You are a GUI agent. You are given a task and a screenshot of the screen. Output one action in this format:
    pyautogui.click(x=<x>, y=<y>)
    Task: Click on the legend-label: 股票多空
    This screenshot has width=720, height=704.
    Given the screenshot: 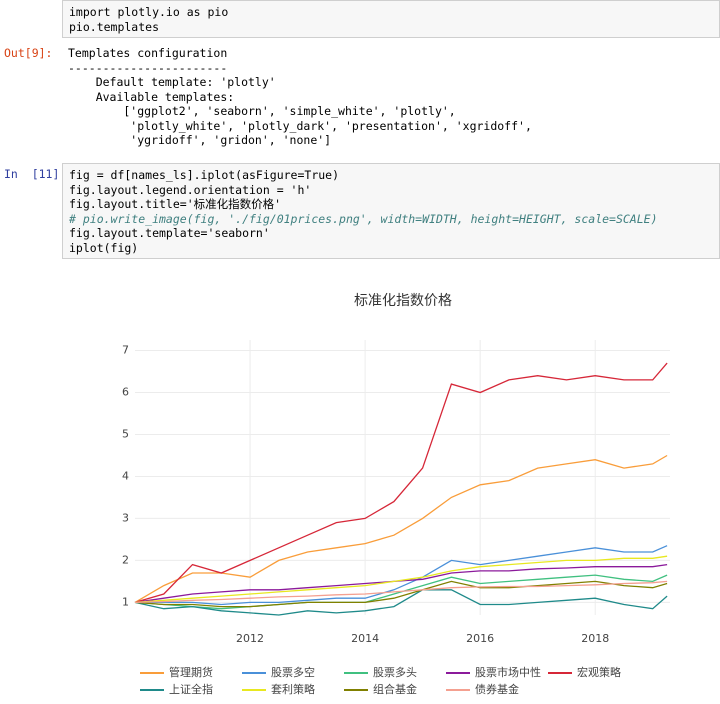 What is the action you would take?
    pyautogui.click(x=293, y=672)
    